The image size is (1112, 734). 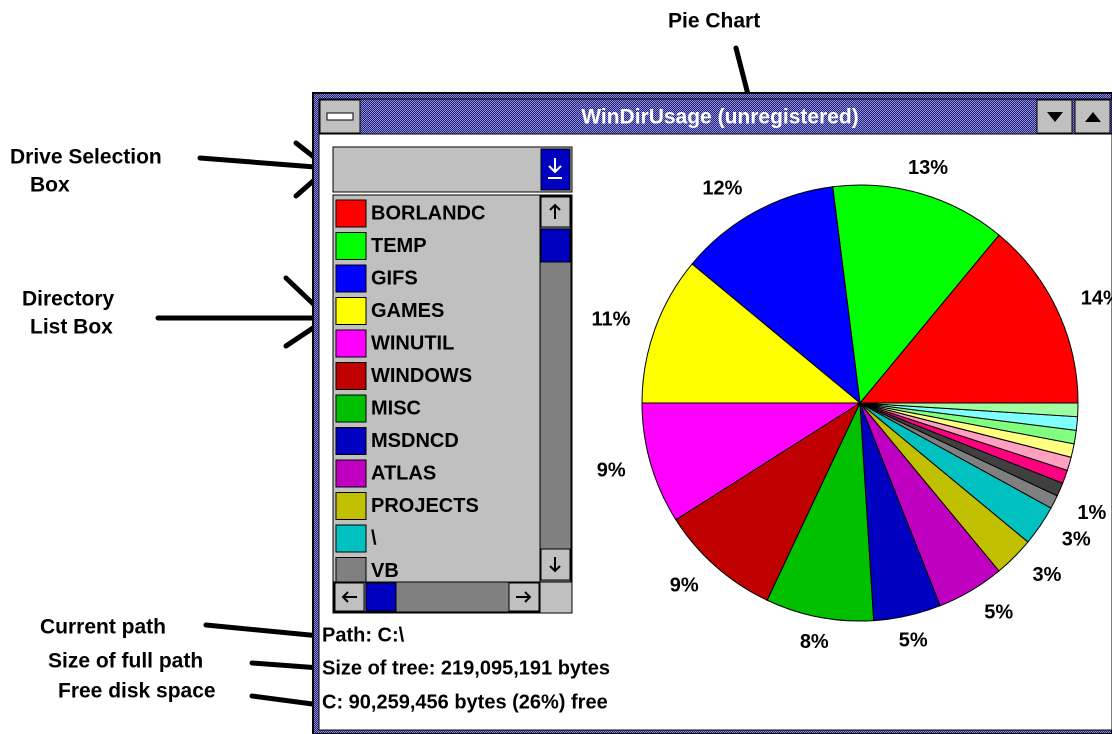 I want to click on slice-label: 14%, so click(x=1096, y=298).